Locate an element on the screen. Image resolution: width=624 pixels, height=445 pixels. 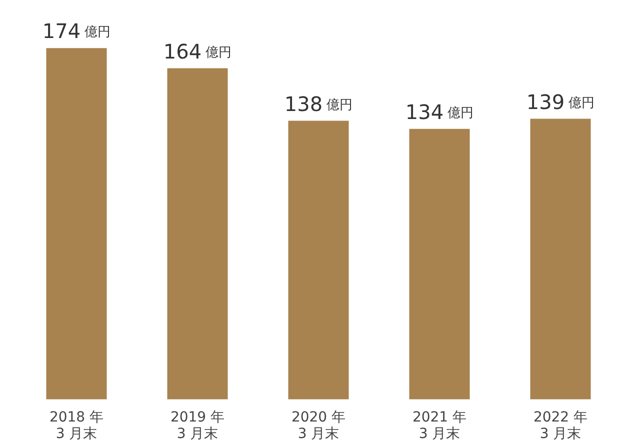
data-label: 139 億円 is located at coordinates (560, 102).